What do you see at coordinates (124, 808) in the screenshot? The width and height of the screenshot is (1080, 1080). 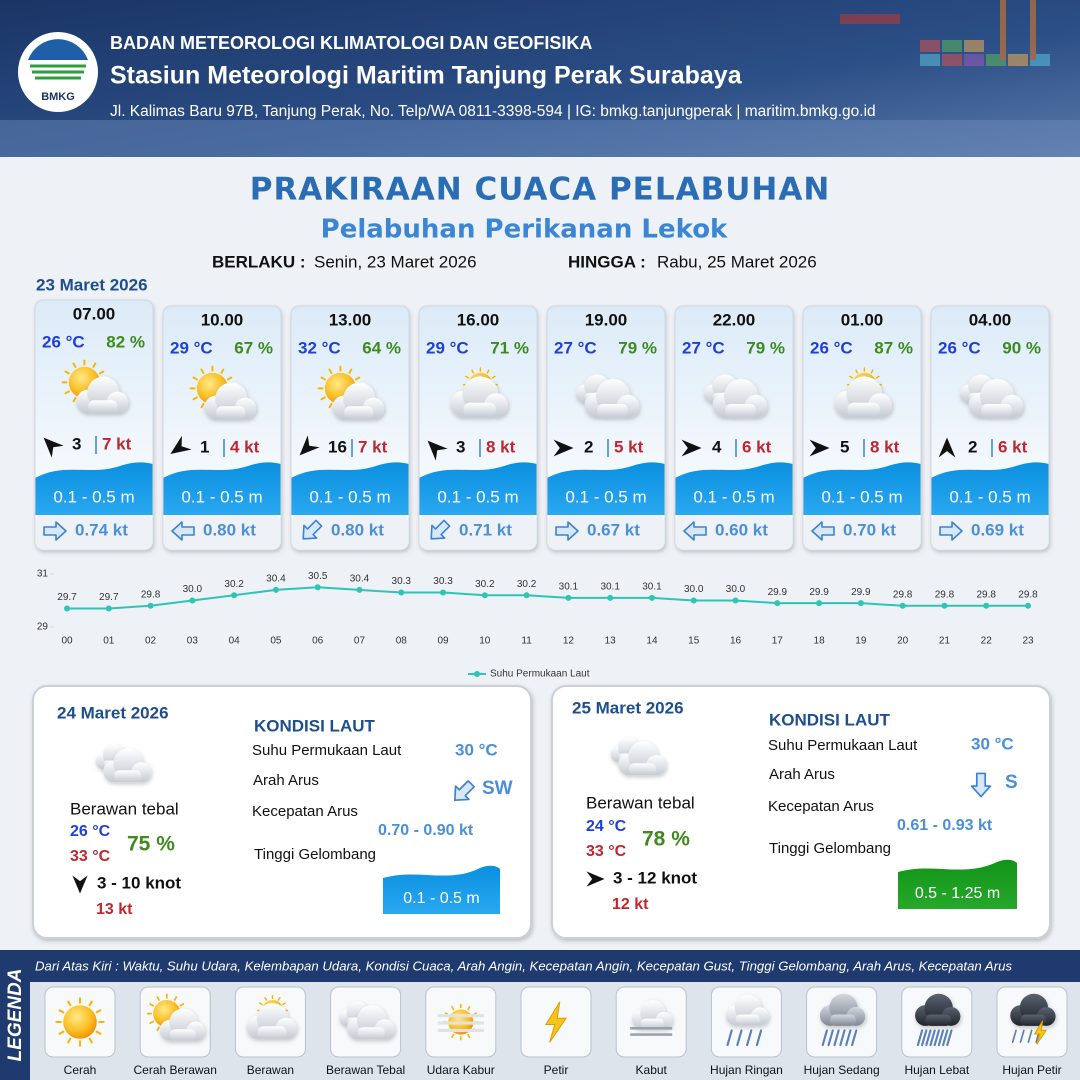 I see `condition: Berawan tebal` at bounding box center [124, 808].